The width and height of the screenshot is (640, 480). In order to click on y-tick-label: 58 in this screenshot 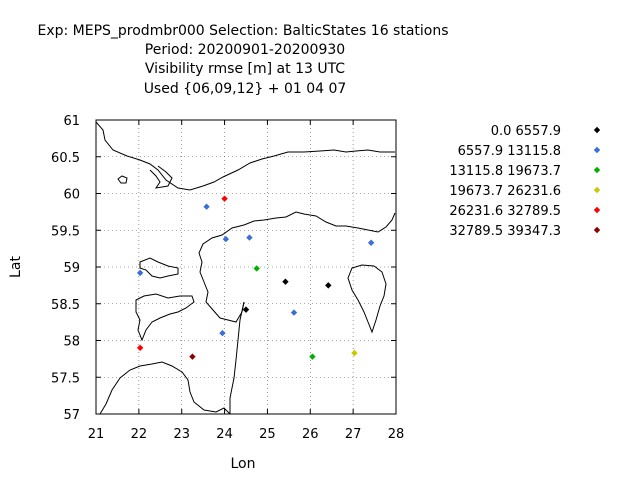, I will do `click(71, 342)`.